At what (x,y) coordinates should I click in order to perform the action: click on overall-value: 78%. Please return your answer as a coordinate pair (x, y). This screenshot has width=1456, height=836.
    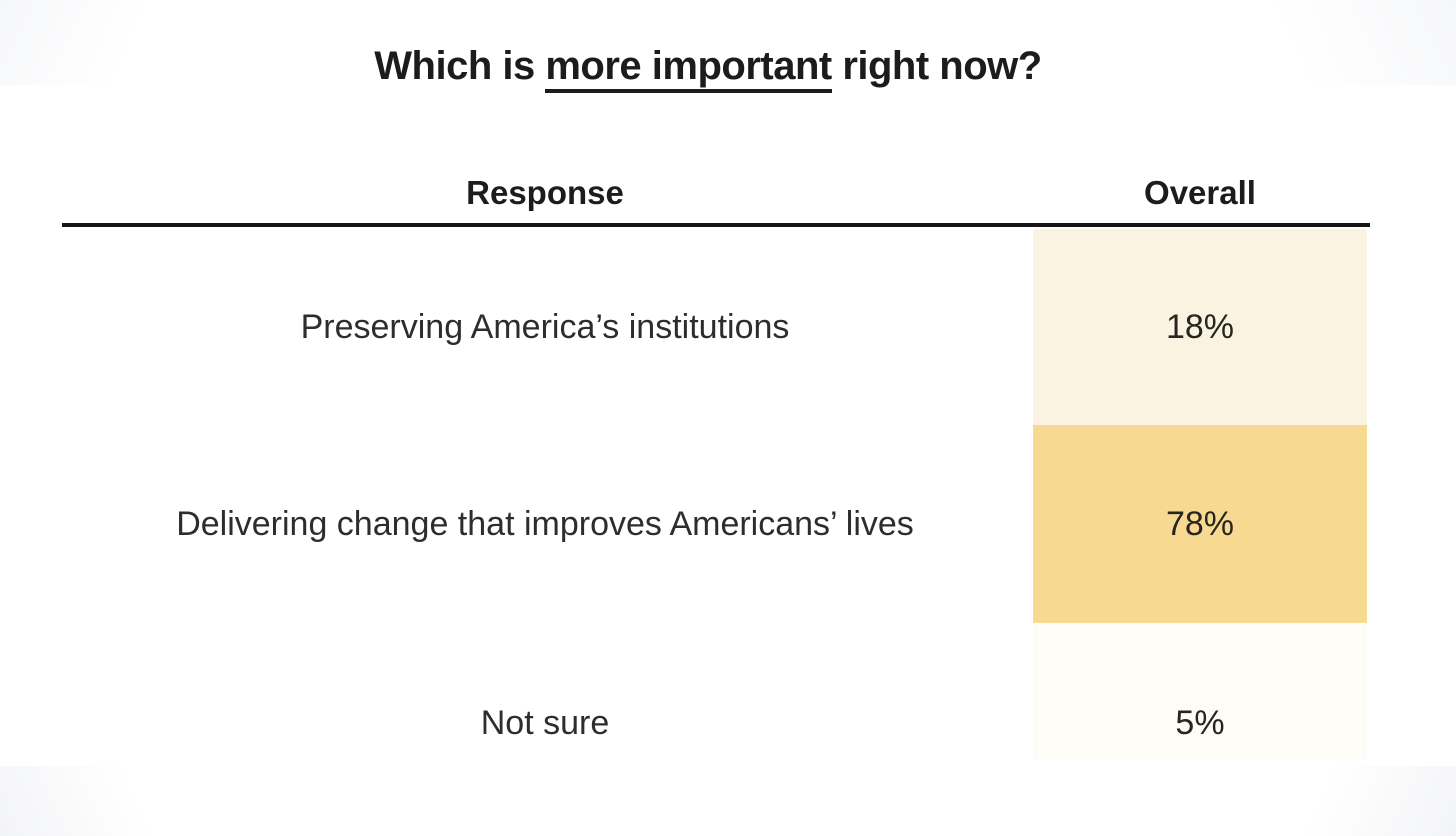
    Looking at the image, I should click on (1200, 524).